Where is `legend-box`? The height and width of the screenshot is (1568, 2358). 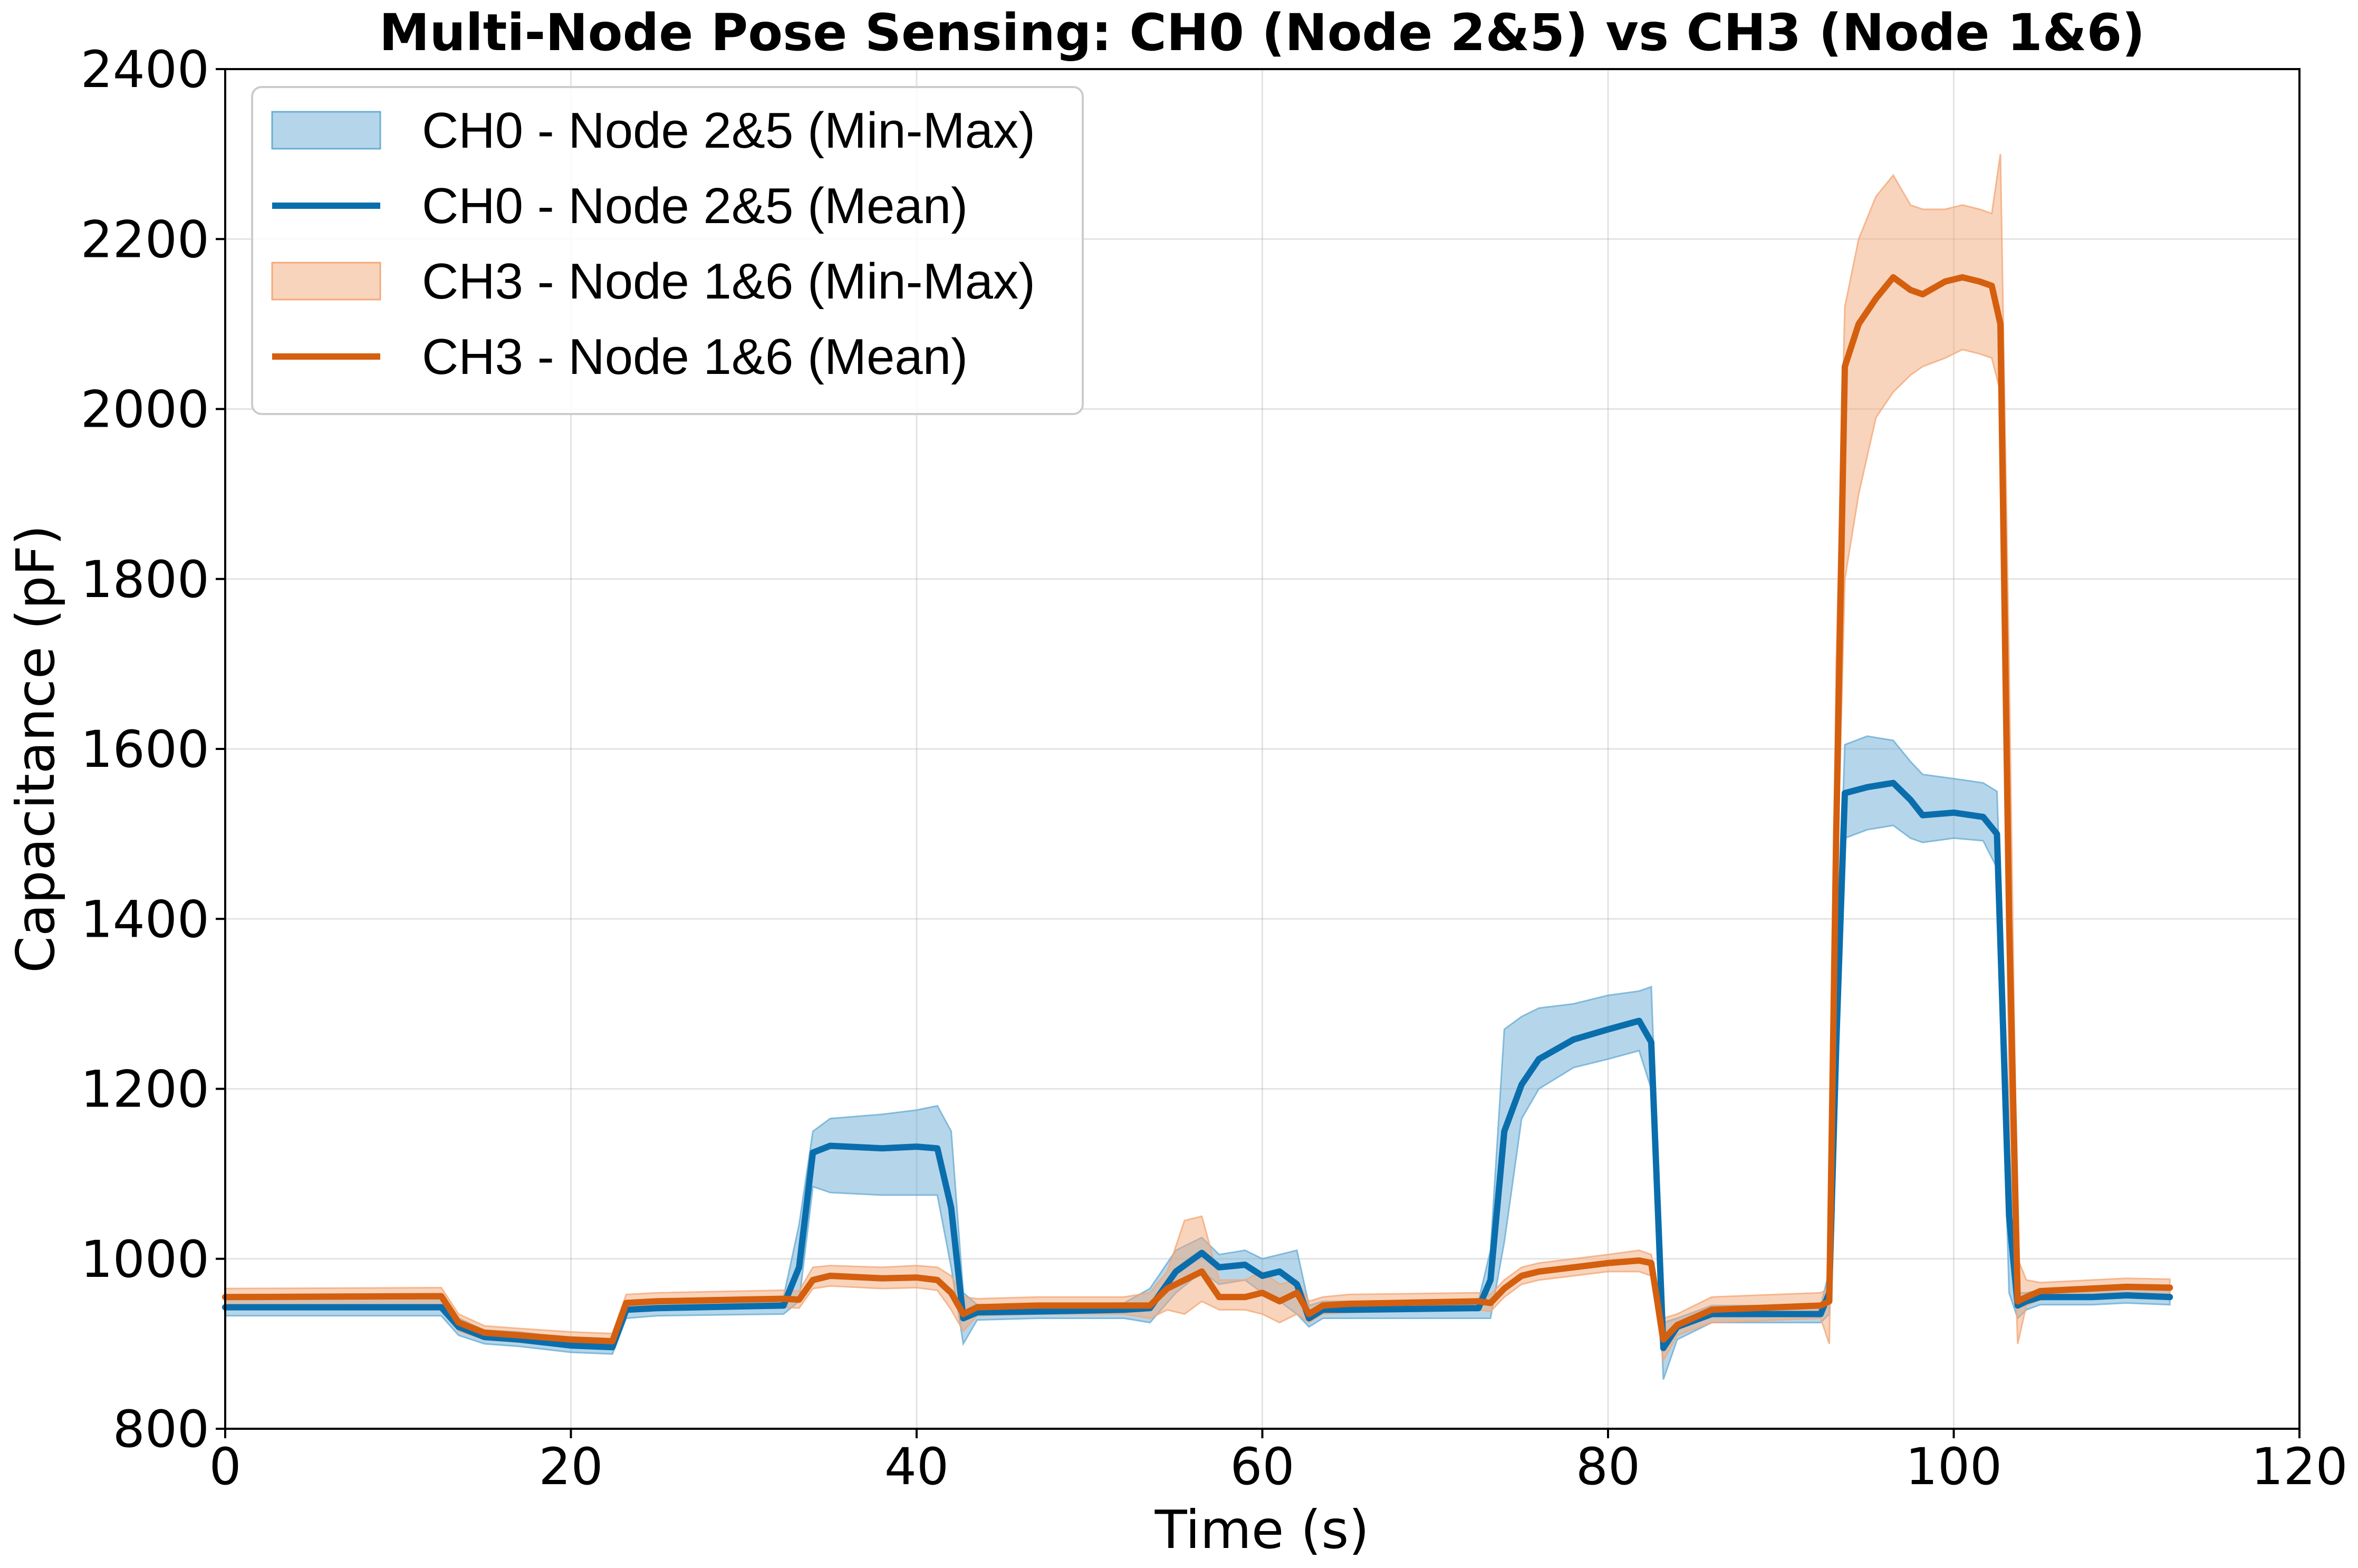
legend-box is located at coordinates (667, 251).